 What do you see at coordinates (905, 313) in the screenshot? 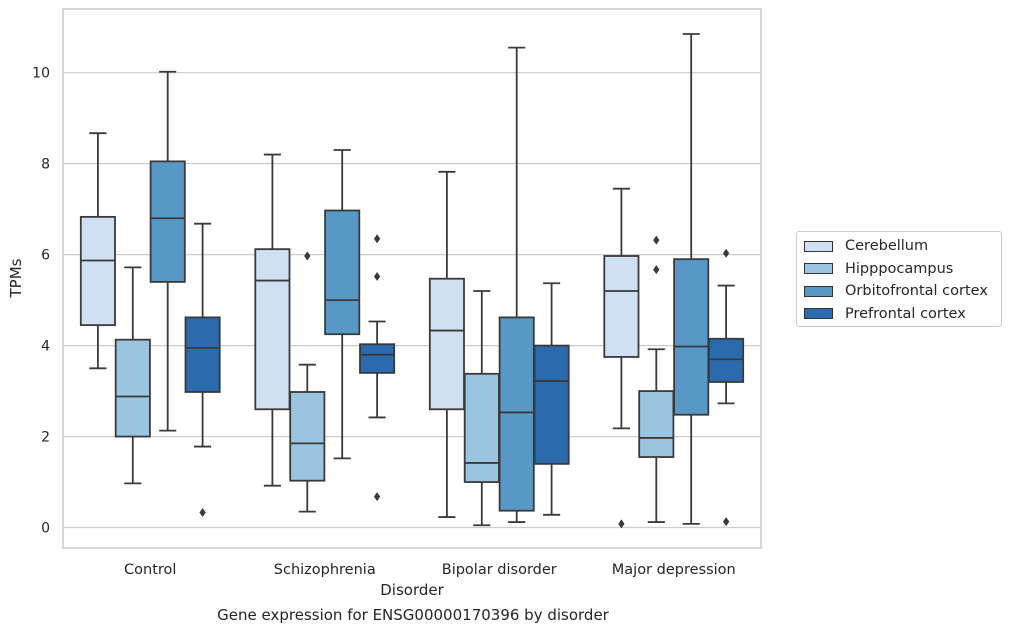
I see `legend-label: Prefrontal cortex` at bounding box center [905, 313].